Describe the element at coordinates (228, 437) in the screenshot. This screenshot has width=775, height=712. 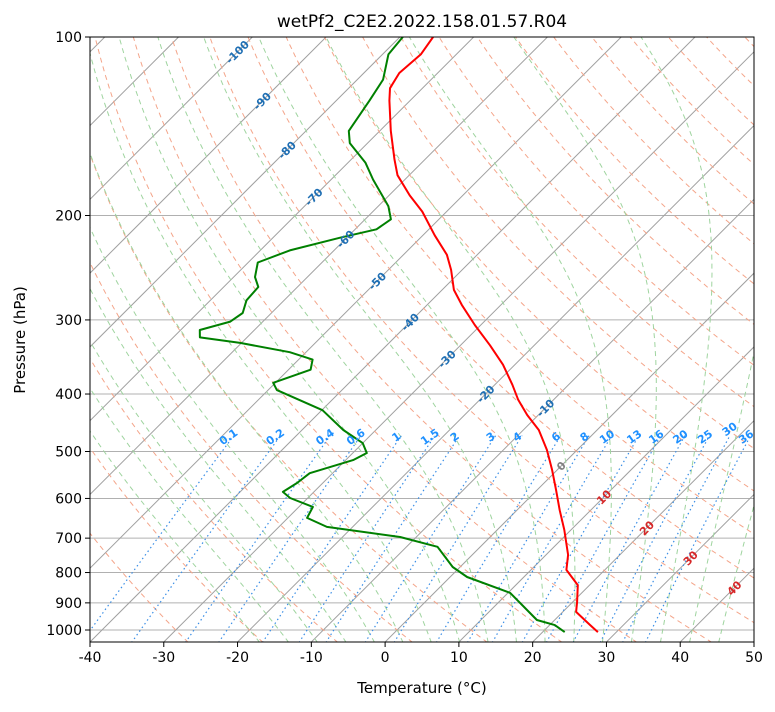
I see `mixing-ratio-label: 0.1` at that location.